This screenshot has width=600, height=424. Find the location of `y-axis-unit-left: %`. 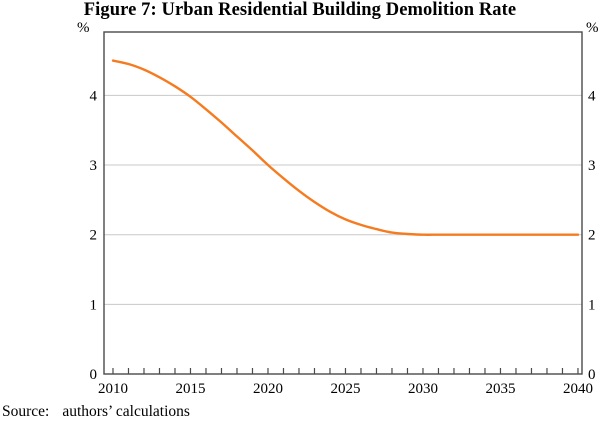

y-axis-unit-left: % is located at coordinates (83, 28).